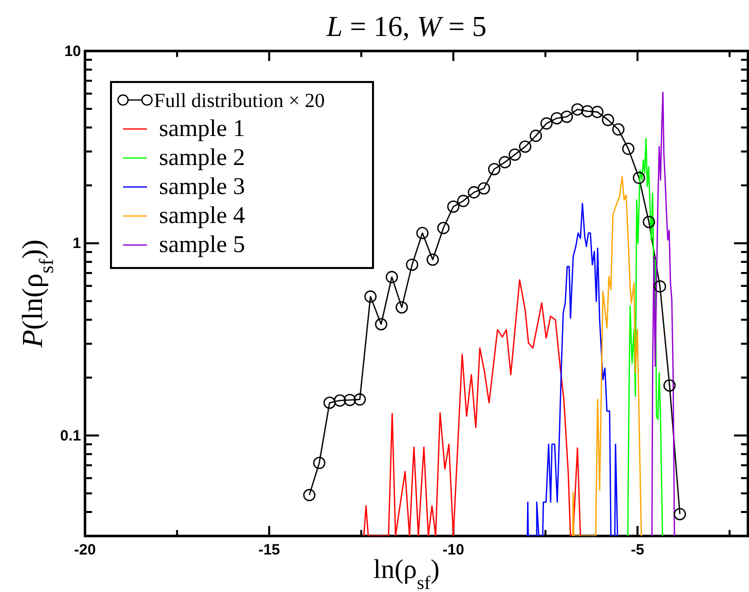  What do you see at coordinates (202, 129) in the screenshot?
I see `legend-label: sample 1` at bounding box center [202, 129].